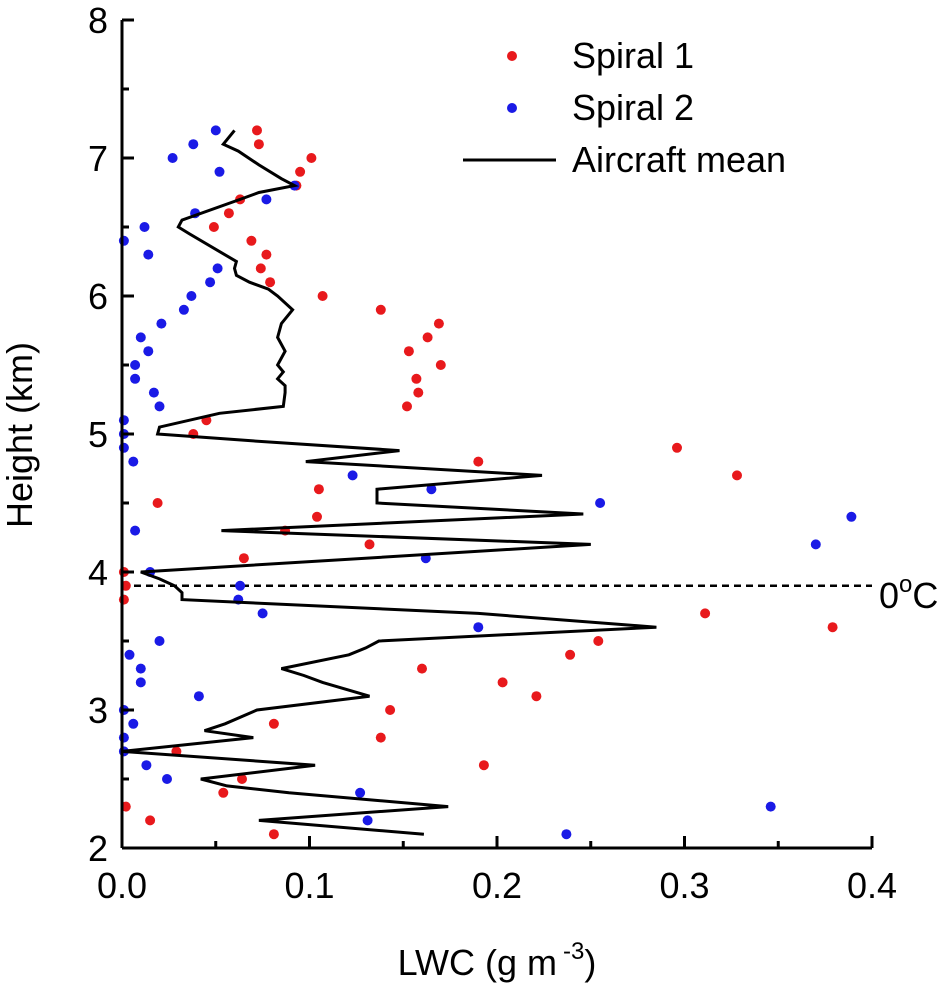 The width and height of the screenshot is (951, 994). What do you see at coordinates (497, 885) in the screenshot?
I see `x-tick-label-2: 0.2` at bounding box center [497, 885].